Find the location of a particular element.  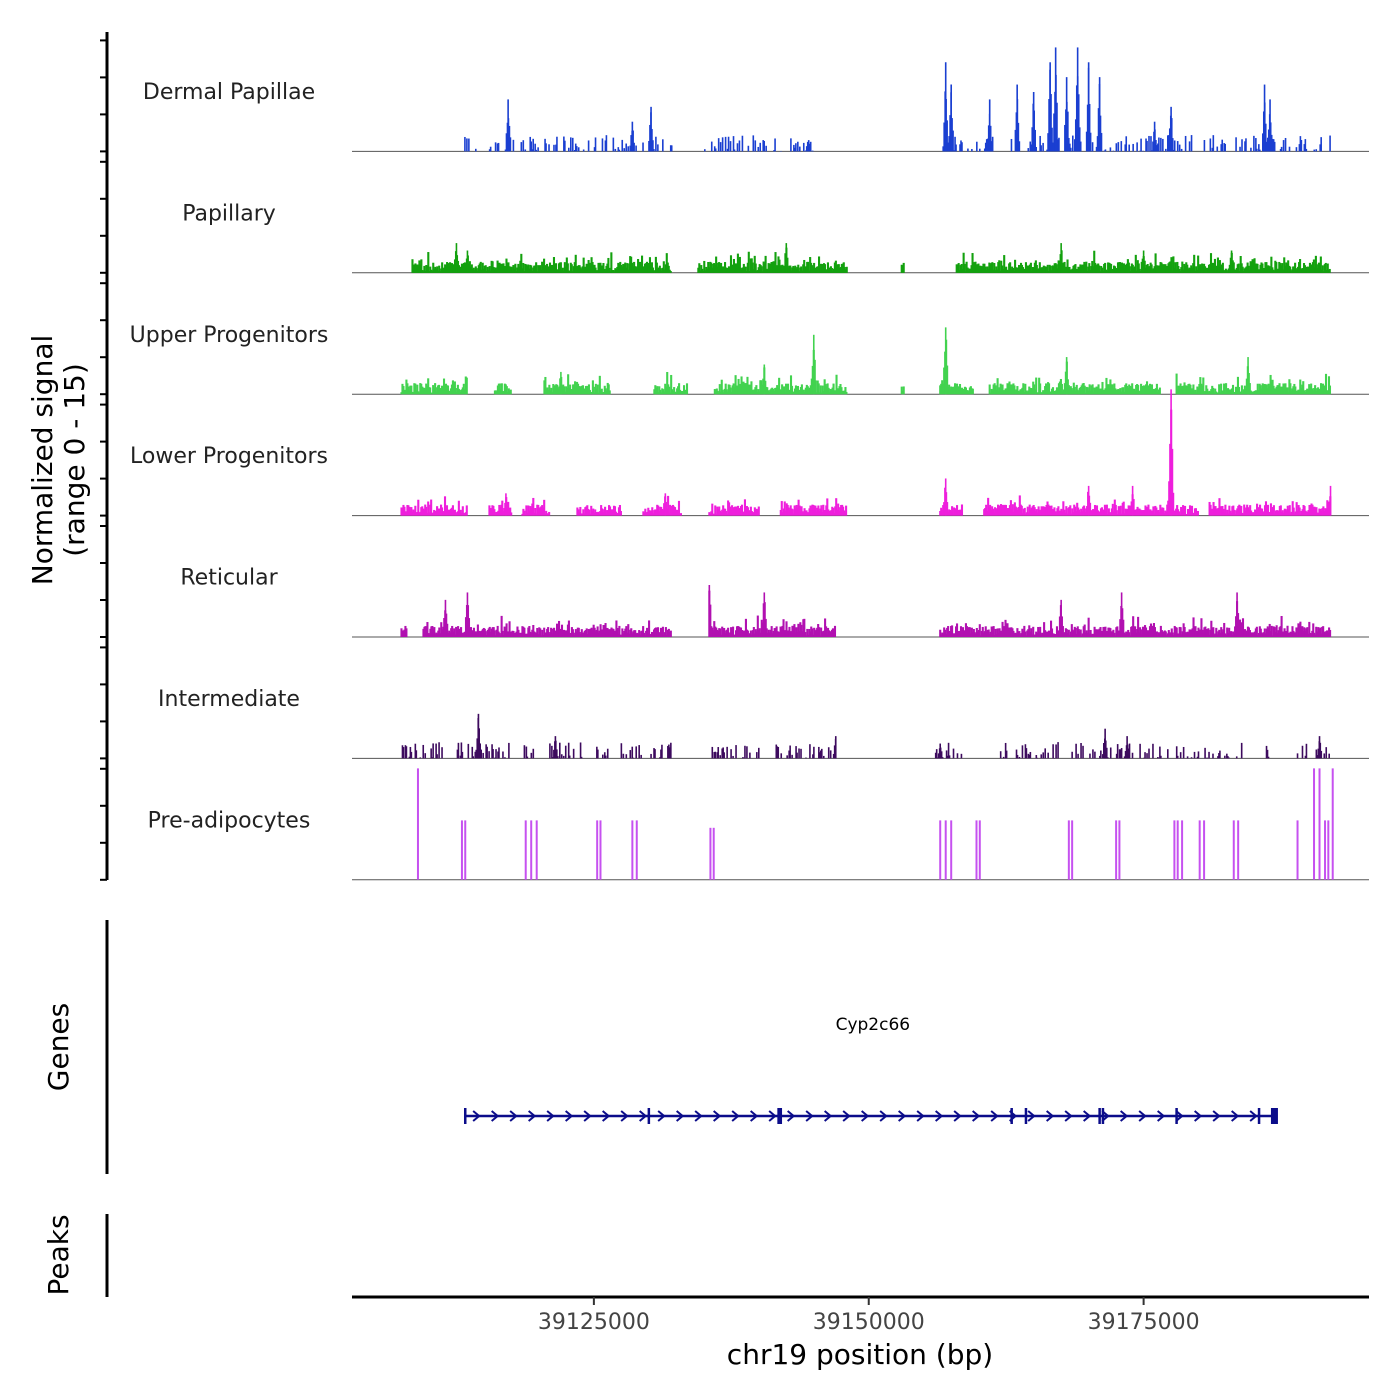

signal-y-axis-ticks is located at coordinates (103, 460).